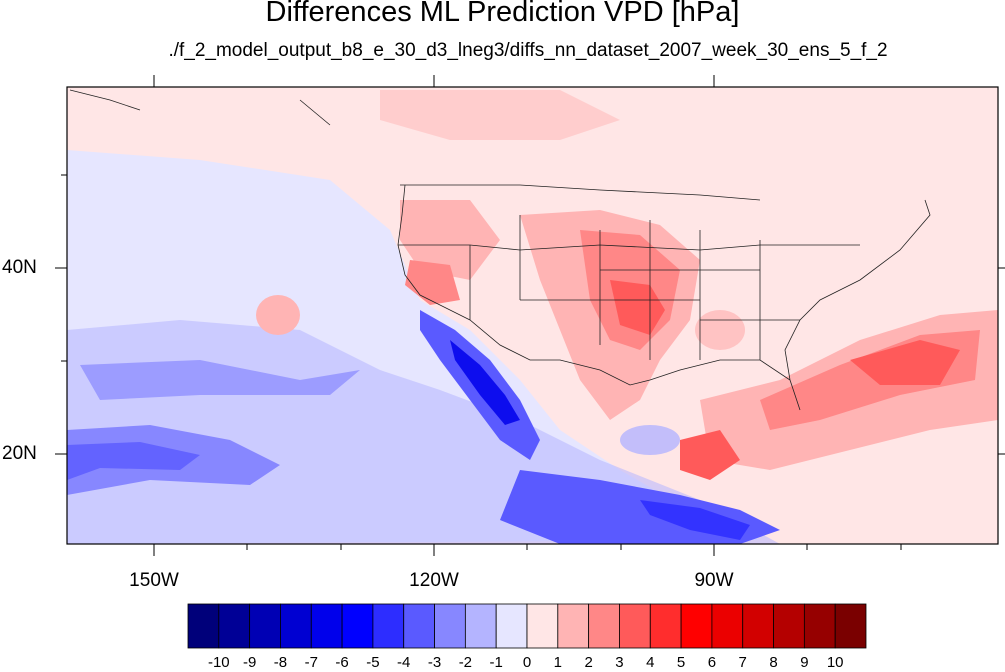 This screenshot has width=1005, height=672. I want to click on colorbar-tick-label: 8, so click(773, 662).